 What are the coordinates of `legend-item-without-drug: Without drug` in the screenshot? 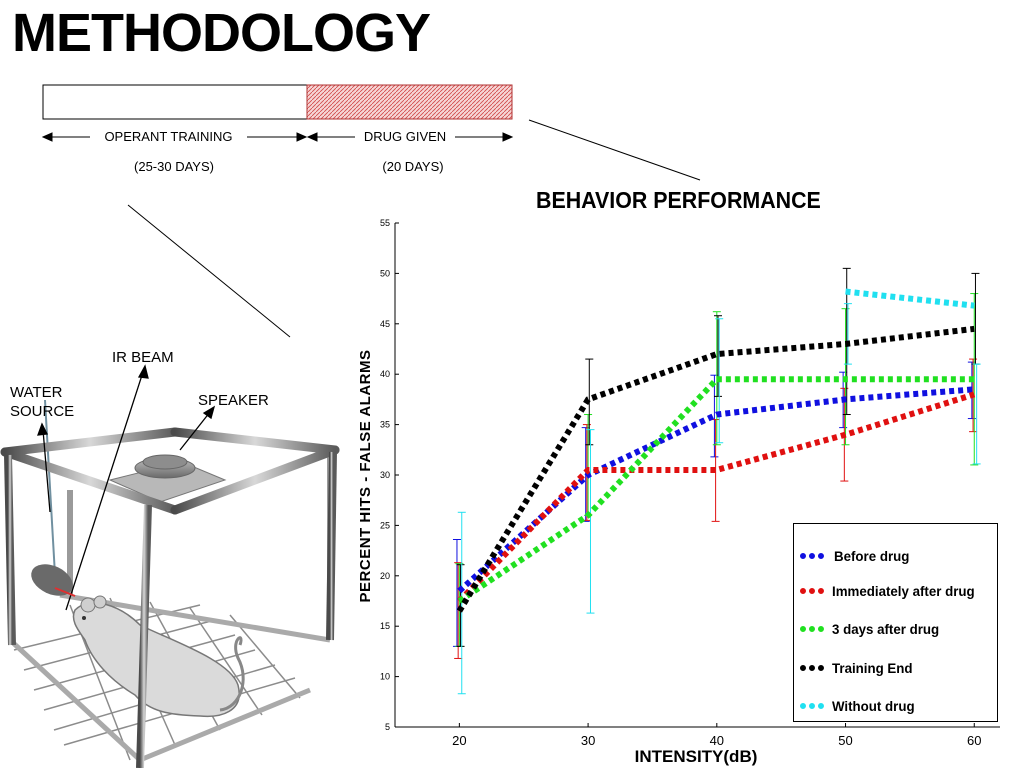 It's located at (895, 708).